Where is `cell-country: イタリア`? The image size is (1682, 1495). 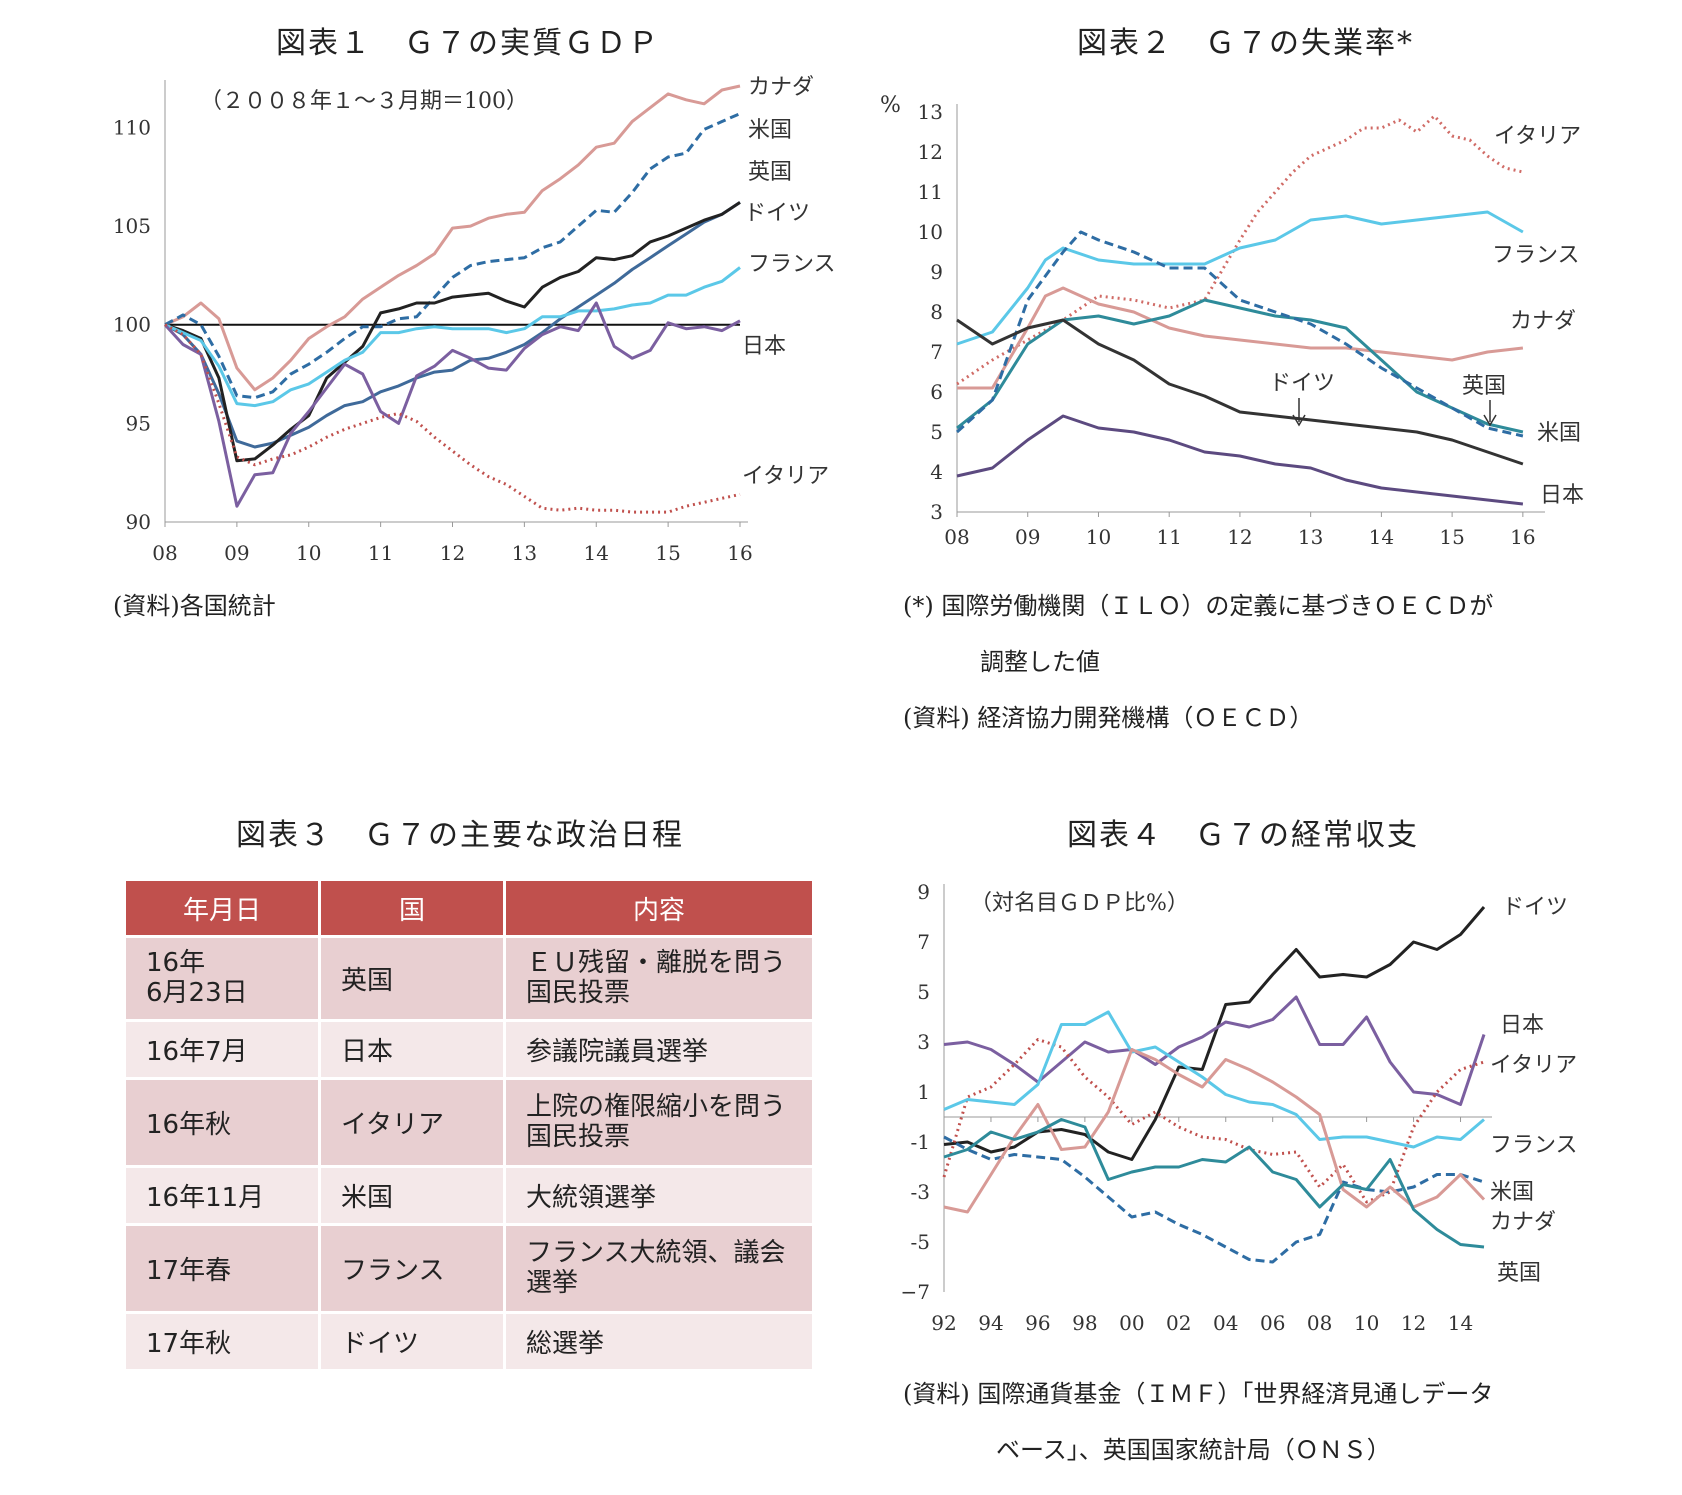
cell-country: イタリア is located at coordinates (412, 1122).